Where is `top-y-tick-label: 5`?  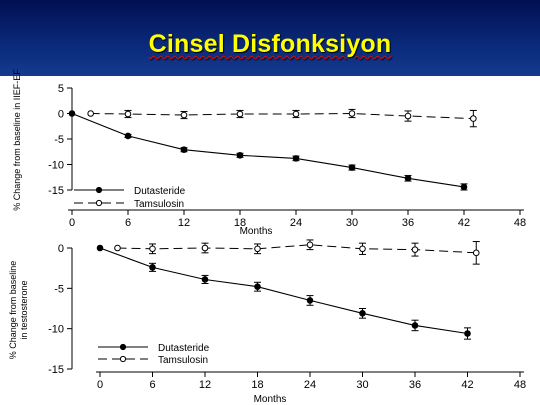 top-y-tick-label: 5 is located at coordinates (61, 89).